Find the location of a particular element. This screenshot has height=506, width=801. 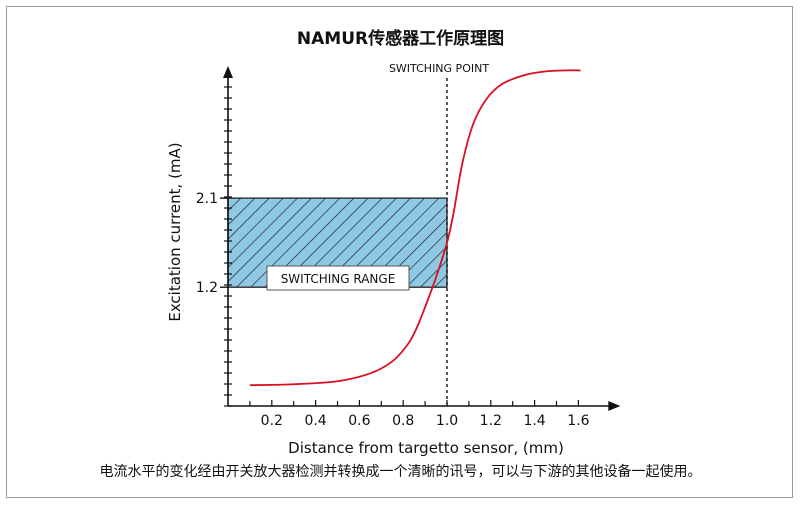

x-tick-label: 1.2 is located at coordinates (491, 421).